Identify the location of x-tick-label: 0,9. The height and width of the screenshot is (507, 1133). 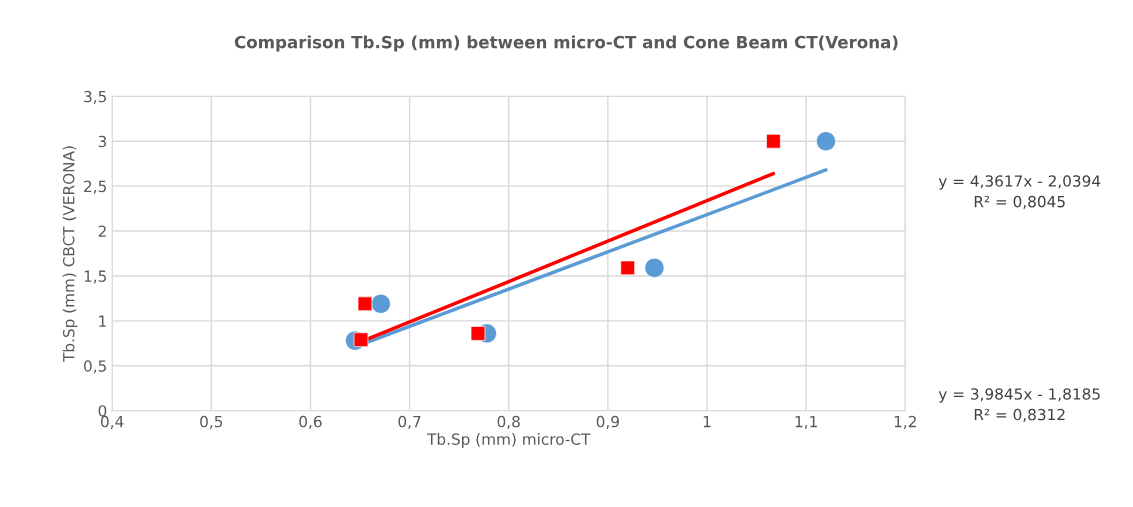
(607, 422).